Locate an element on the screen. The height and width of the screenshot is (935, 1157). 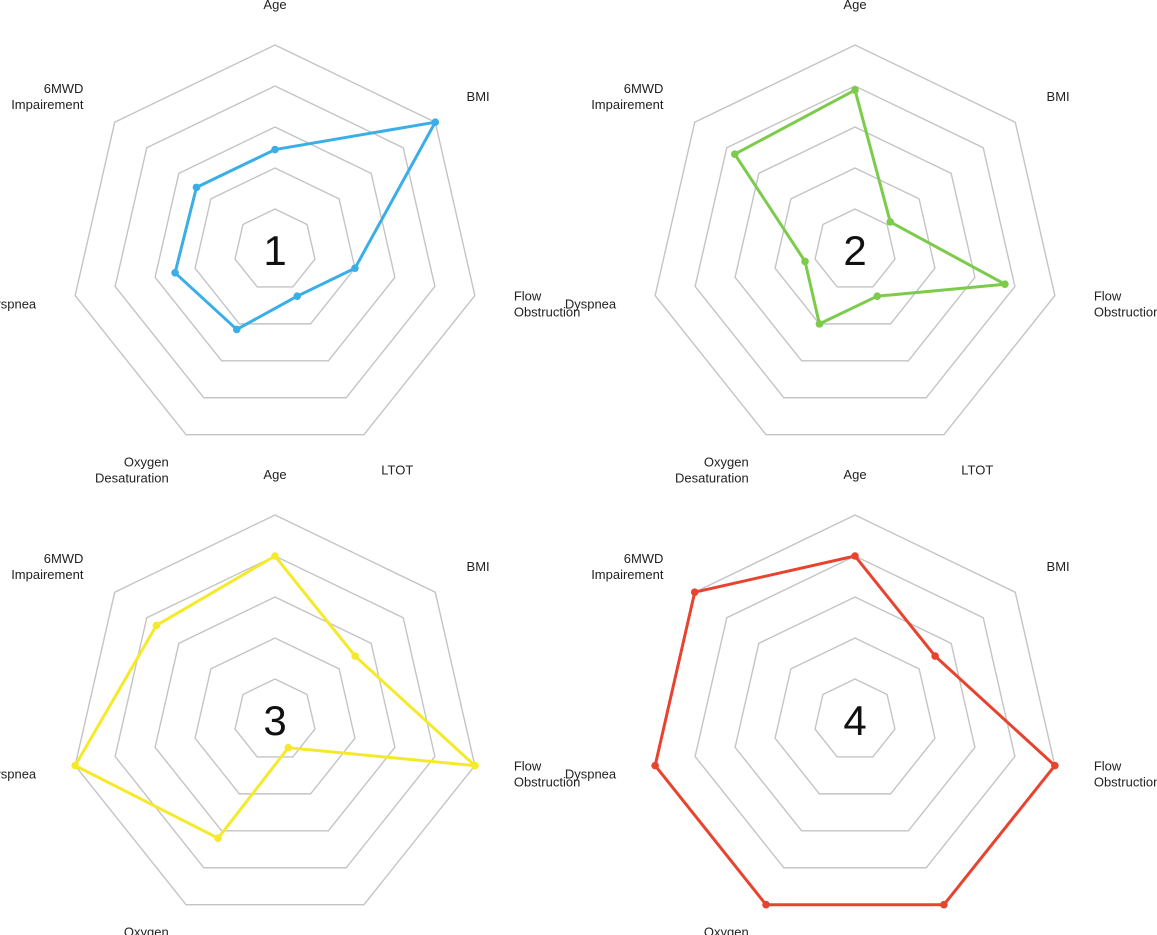
cluster-number: 4 is located at coordinates (854, 720).